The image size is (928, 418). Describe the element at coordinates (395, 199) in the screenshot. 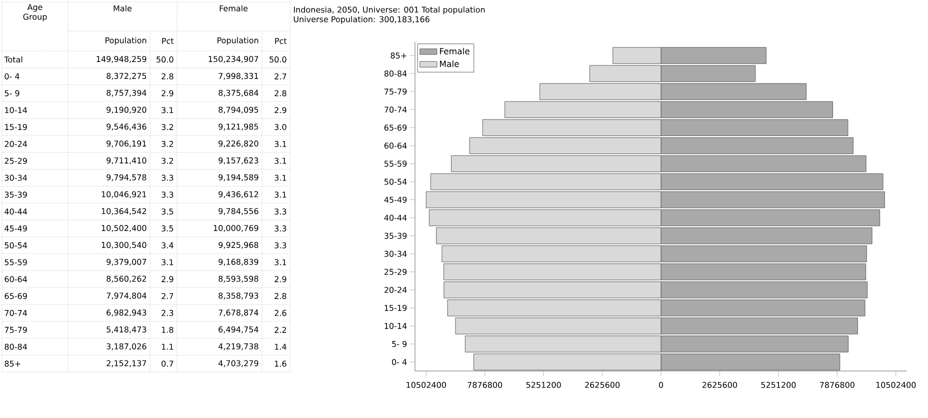

I see `y-tick-label: 45-49` at that location.